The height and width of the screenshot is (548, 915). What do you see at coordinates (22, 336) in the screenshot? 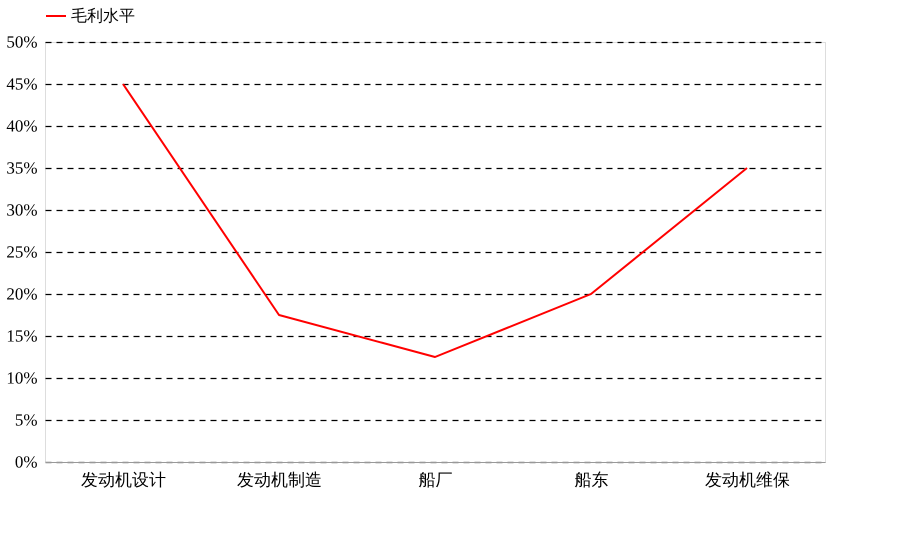
I see `y-tick-label: 15%` at bounding box center [22, 336].